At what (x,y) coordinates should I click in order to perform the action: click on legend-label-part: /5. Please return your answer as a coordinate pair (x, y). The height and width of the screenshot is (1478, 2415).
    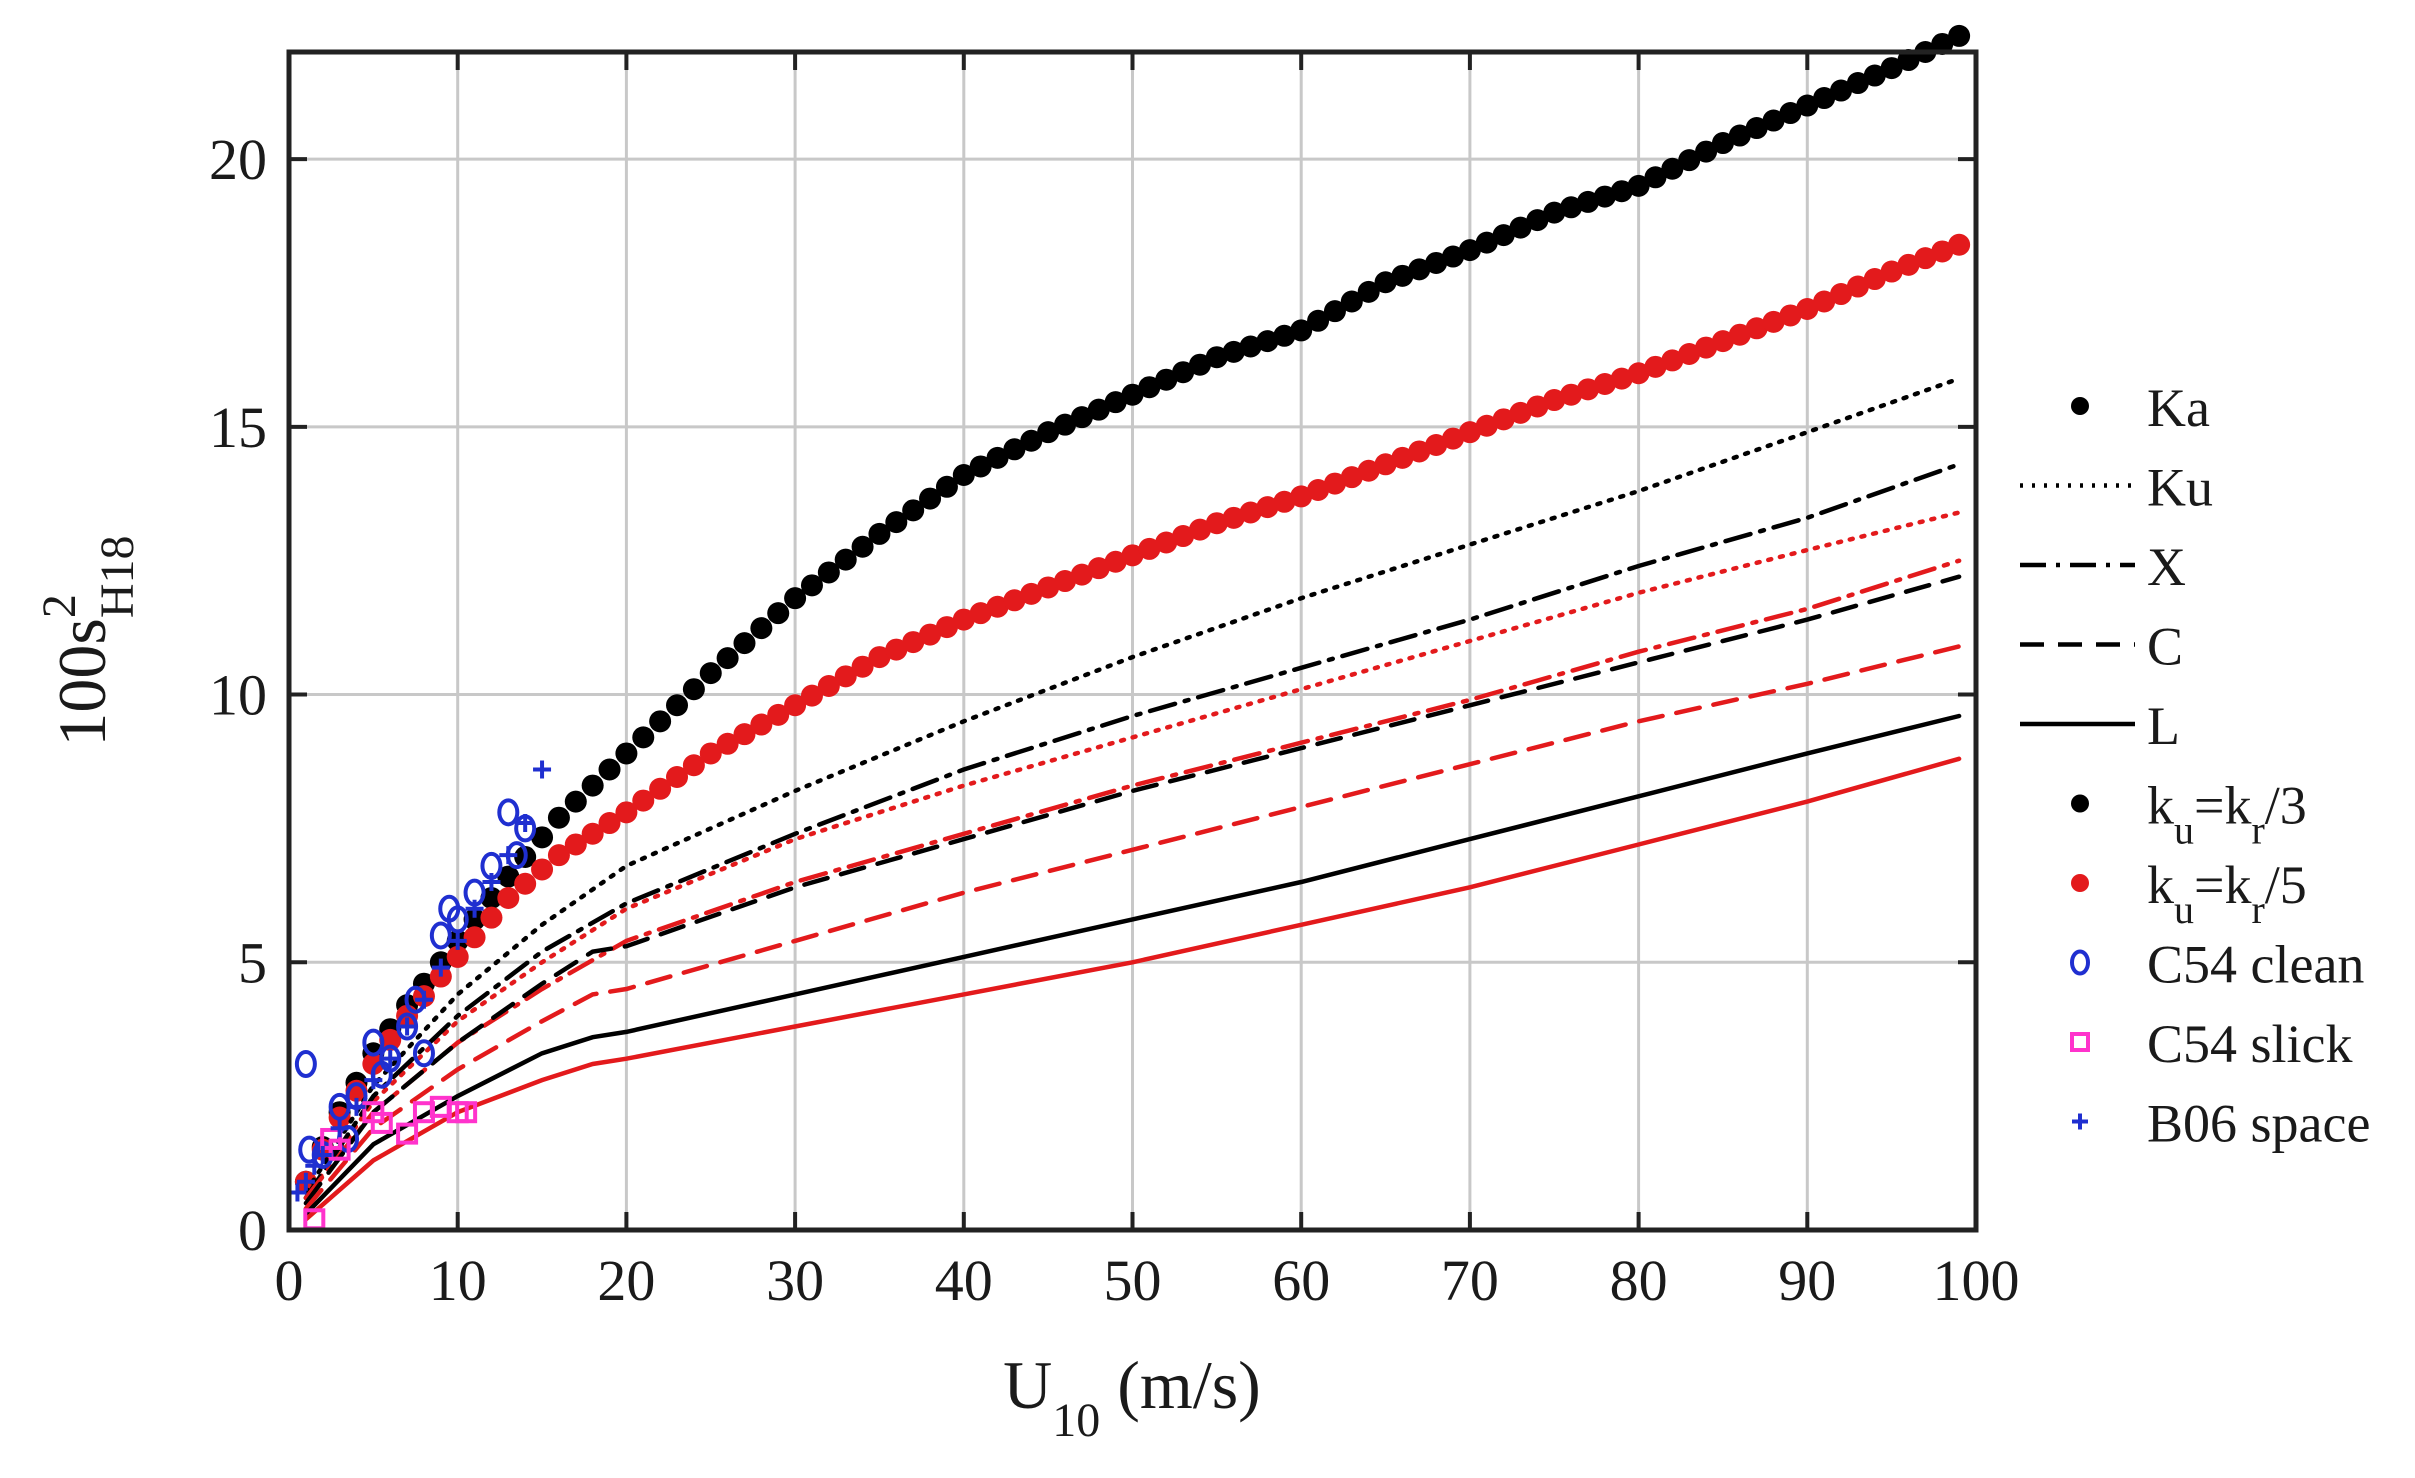
    Looking at the image, I should click on (2286, 885).